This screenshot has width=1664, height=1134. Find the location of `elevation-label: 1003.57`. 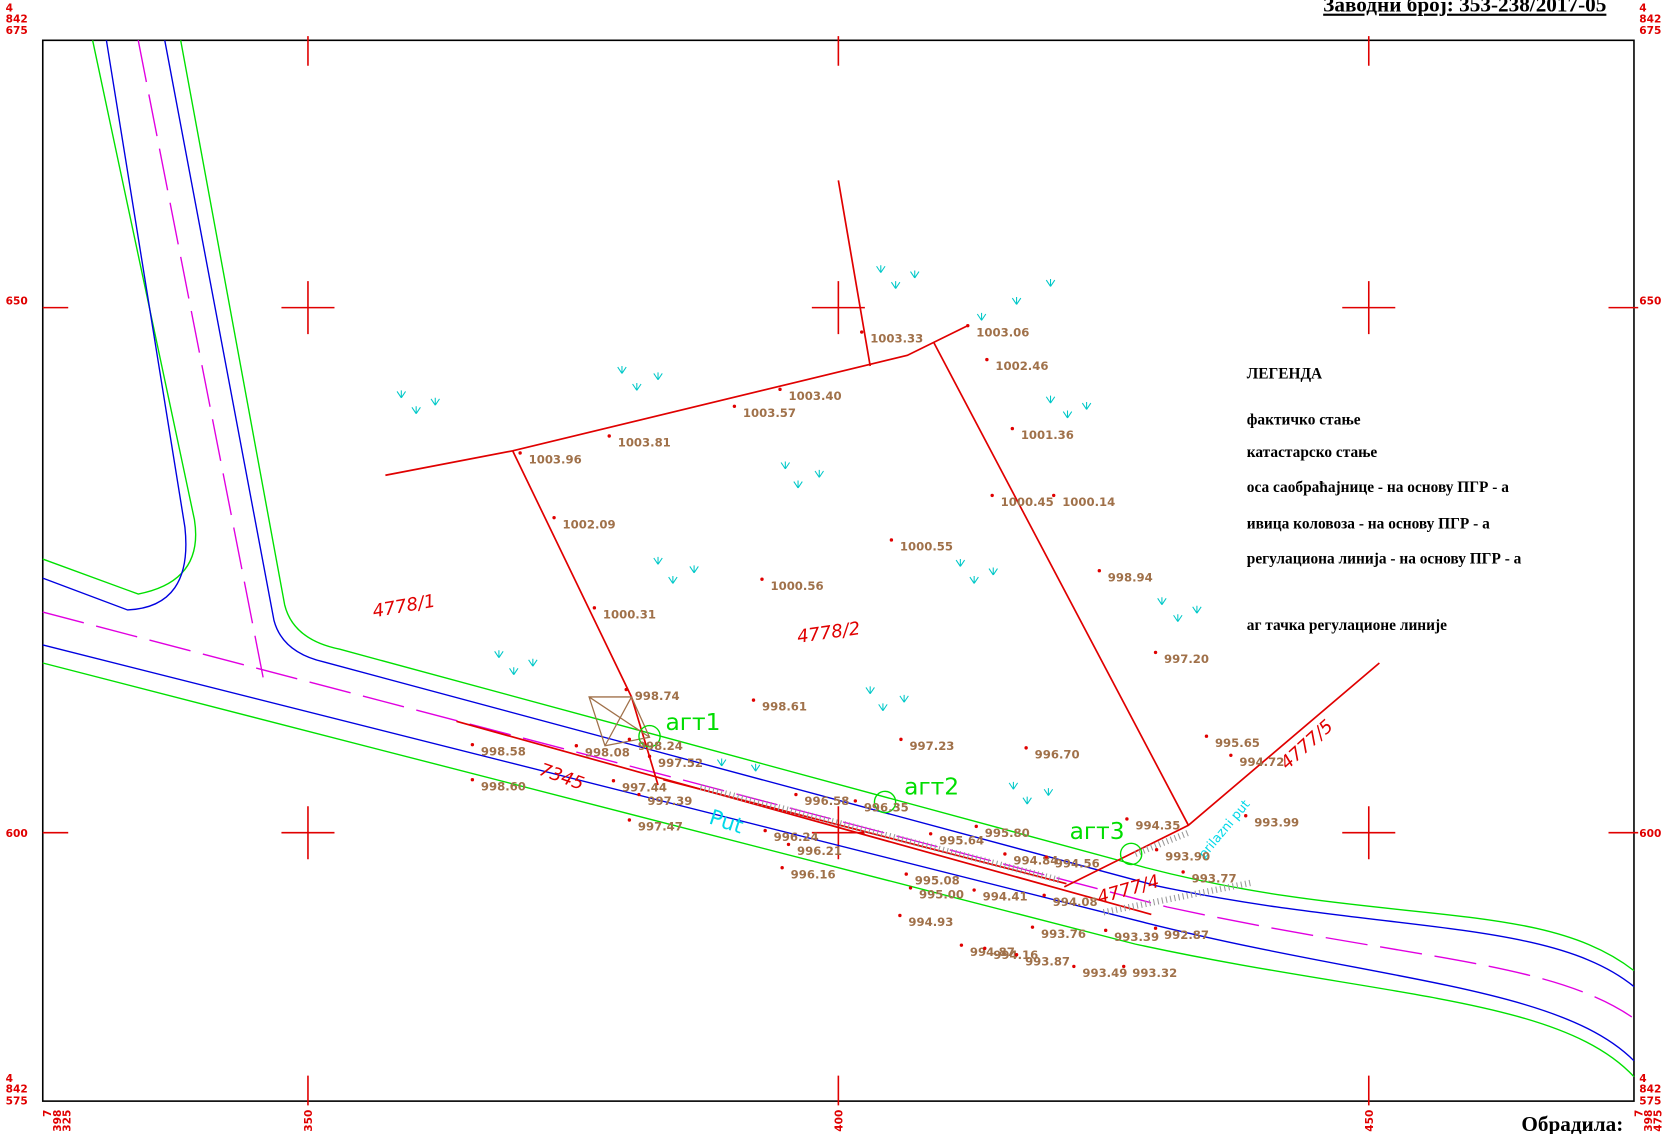

elevation-label: 1003.57 is located at coordinates (769, 413).